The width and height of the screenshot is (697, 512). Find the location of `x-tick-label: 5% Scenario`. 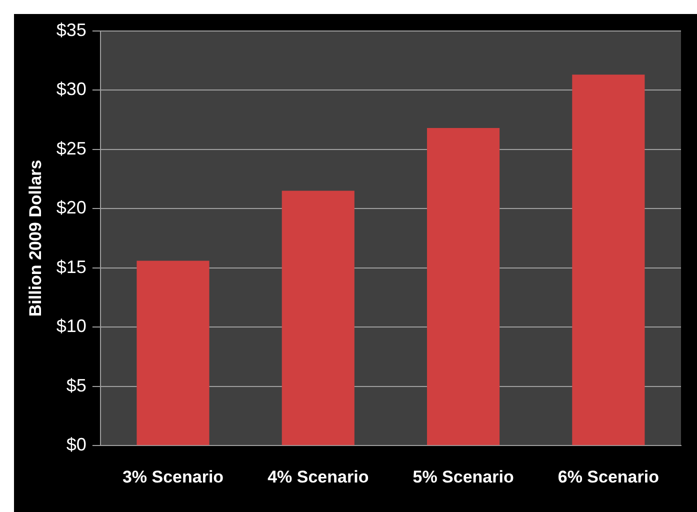

x-tick-label: 5% Scenario is located at coordinates (463, 476).